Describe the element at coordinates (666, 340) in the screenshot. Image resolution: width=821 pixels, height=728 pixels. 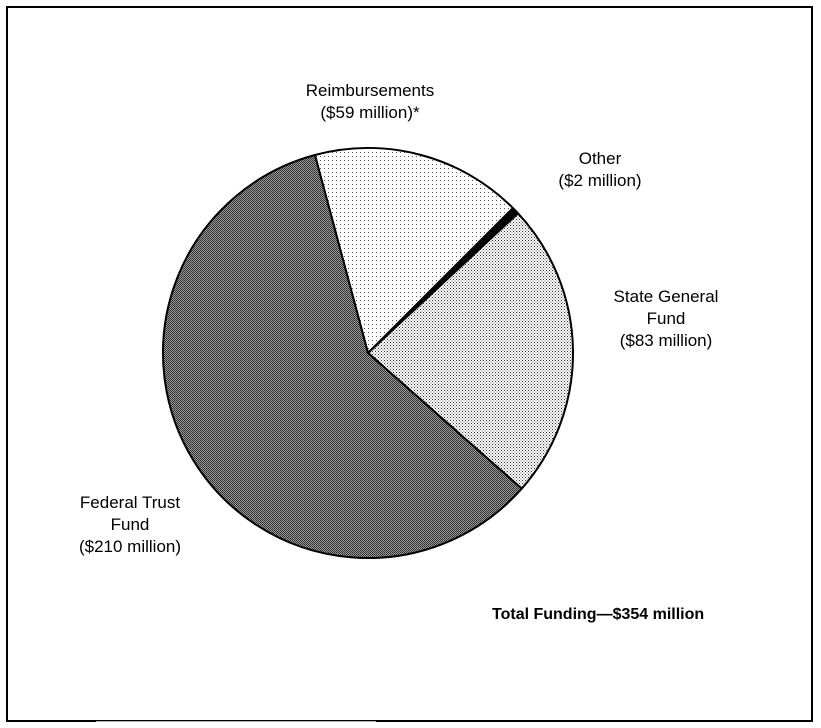
I see `slice-label-state-general-fund-line3: ($83 million)` at that location.